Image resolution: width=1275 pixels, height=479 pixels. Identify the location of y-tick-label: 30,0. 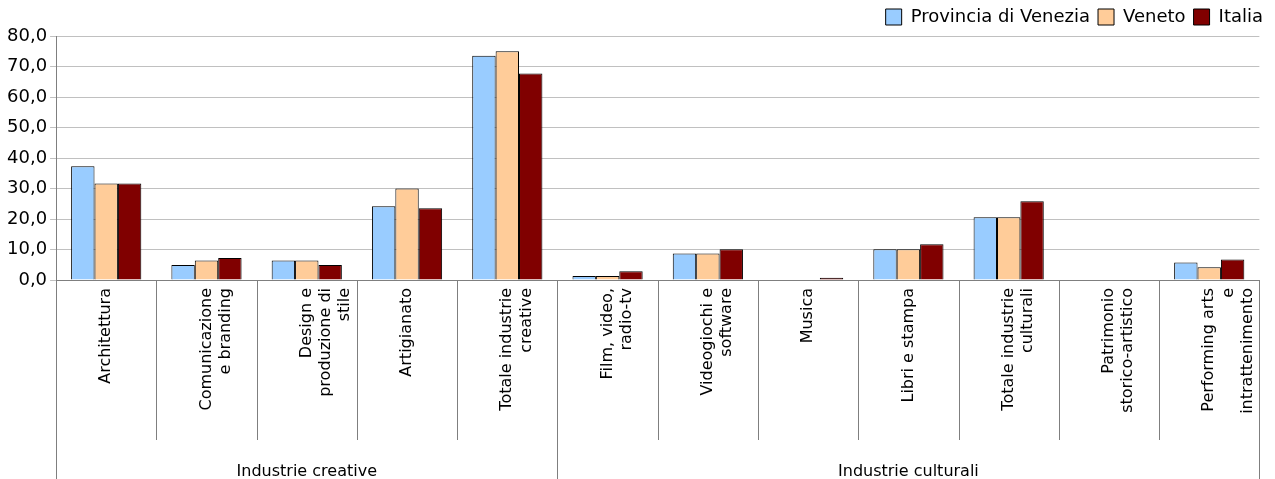
(27, 187).